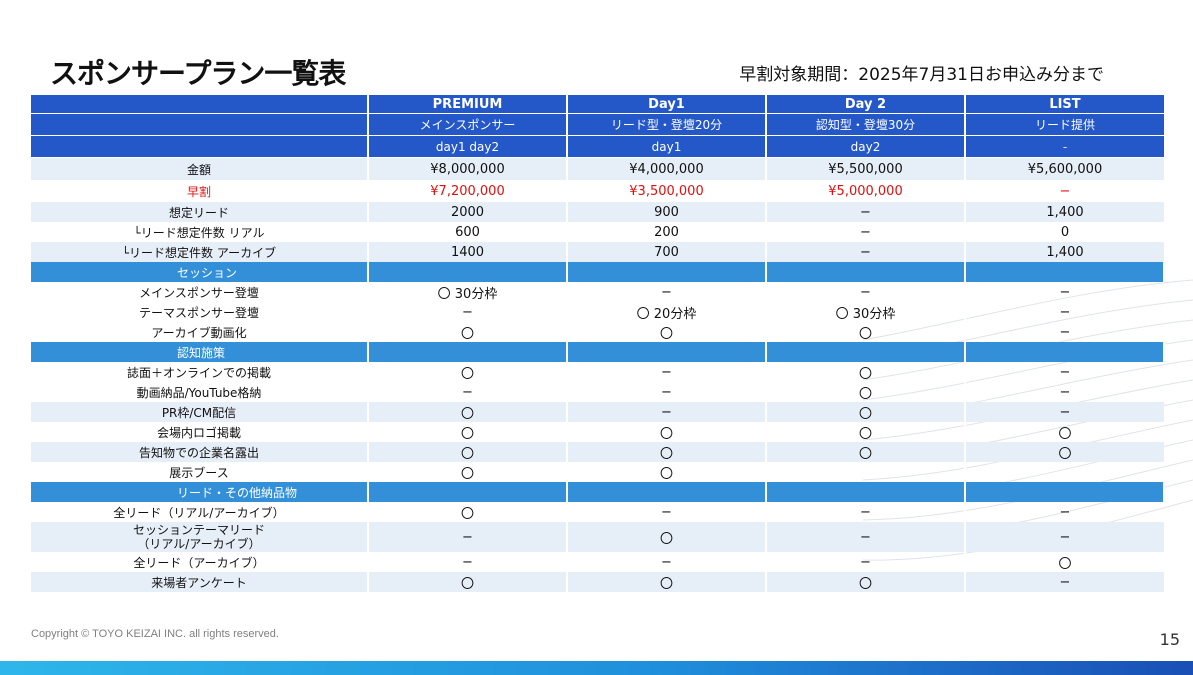 The width and height of the screenshot is (1193, 675). What do you see at coordinates (200, 212) in the screenshot?
I see `row-label: 想定リード` at bounding box center [200, 212].